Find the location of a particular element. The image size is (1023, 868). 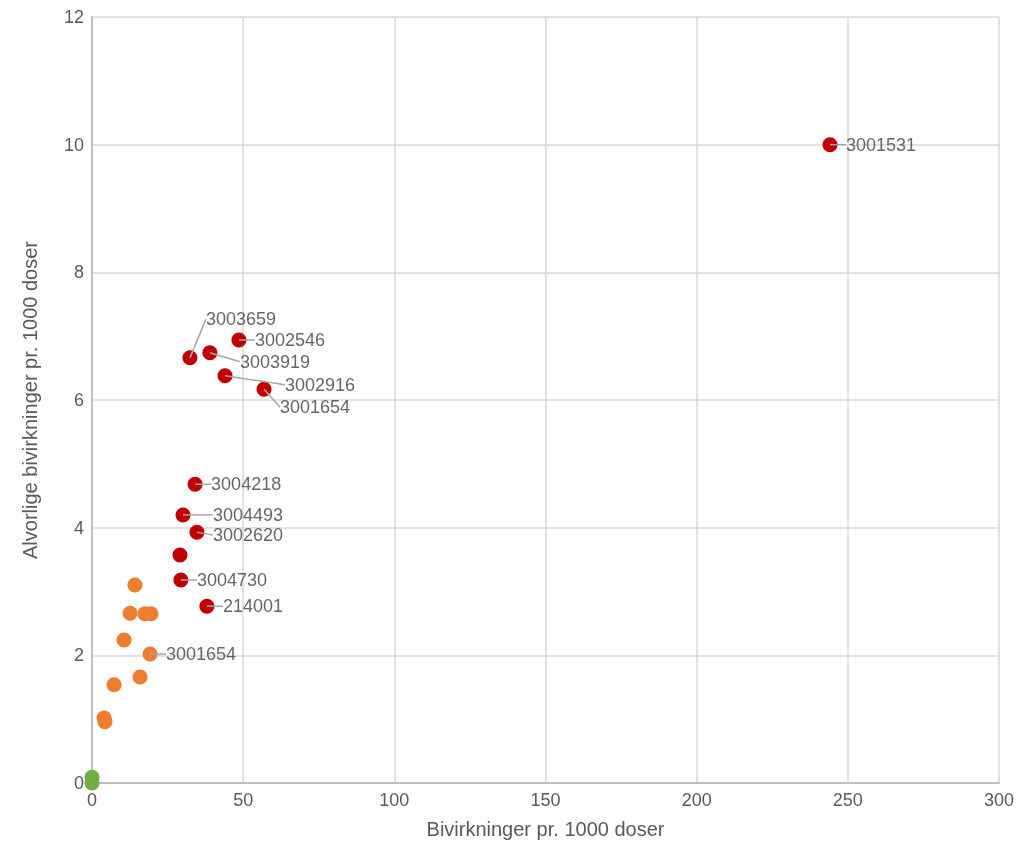

x-tick-label: 150 is located at coordinates (545, 800).